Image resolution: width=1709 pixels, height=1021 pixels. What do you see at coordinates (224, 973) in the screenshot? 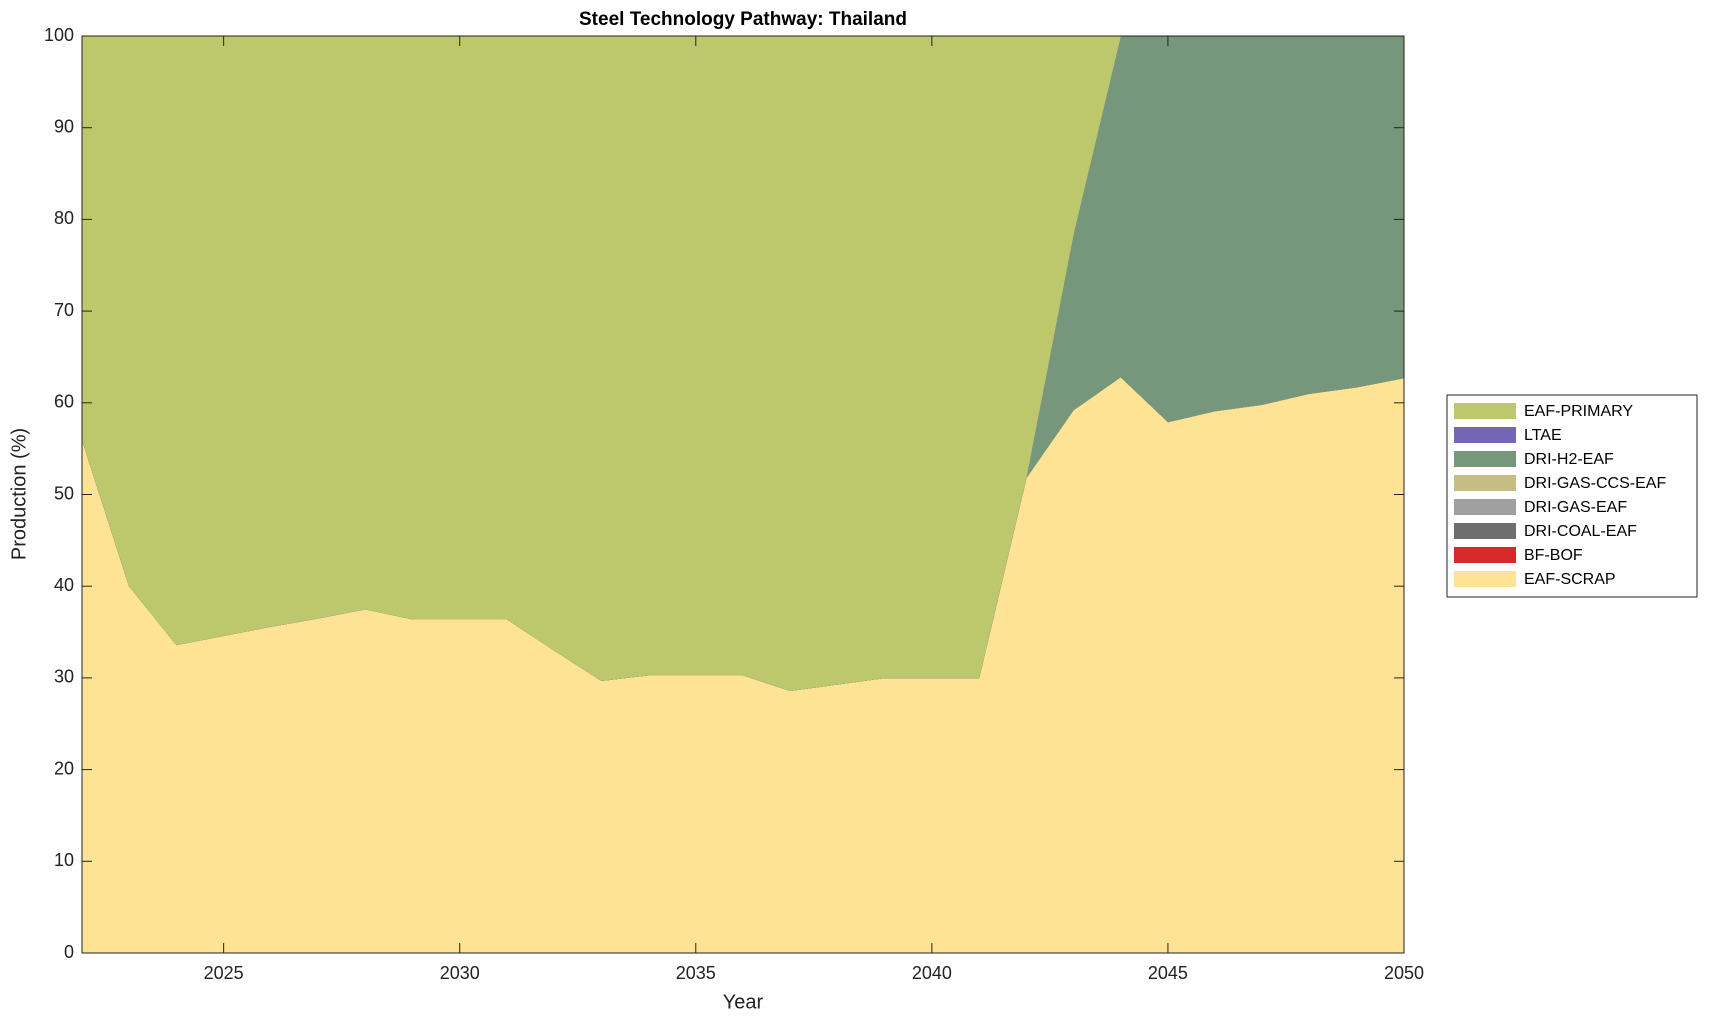
I see `x-tick-label: 2025` at bounding box center [224, 973].